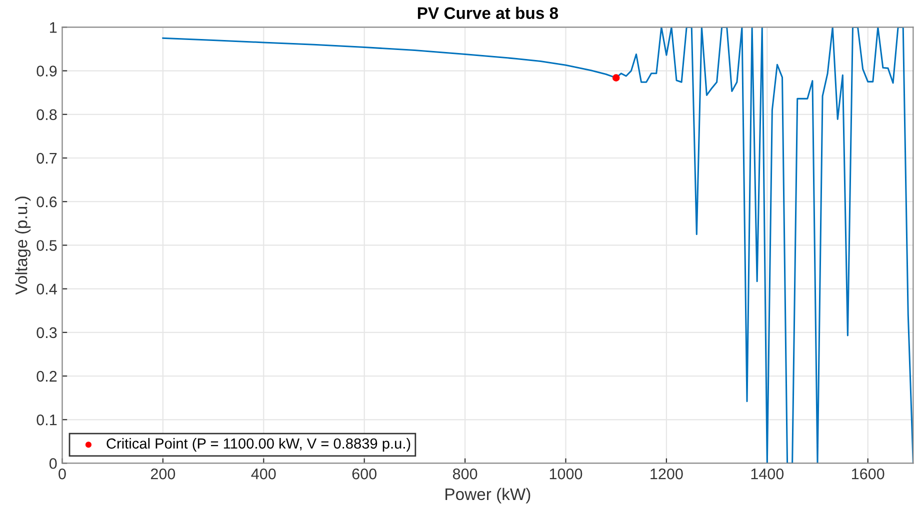 Image resolution: width=915 pixels, height=513 pixels. Describe the element at coordinates (46, 289) in the screenshot. I see `y-tick-label: 0.4` at that location.